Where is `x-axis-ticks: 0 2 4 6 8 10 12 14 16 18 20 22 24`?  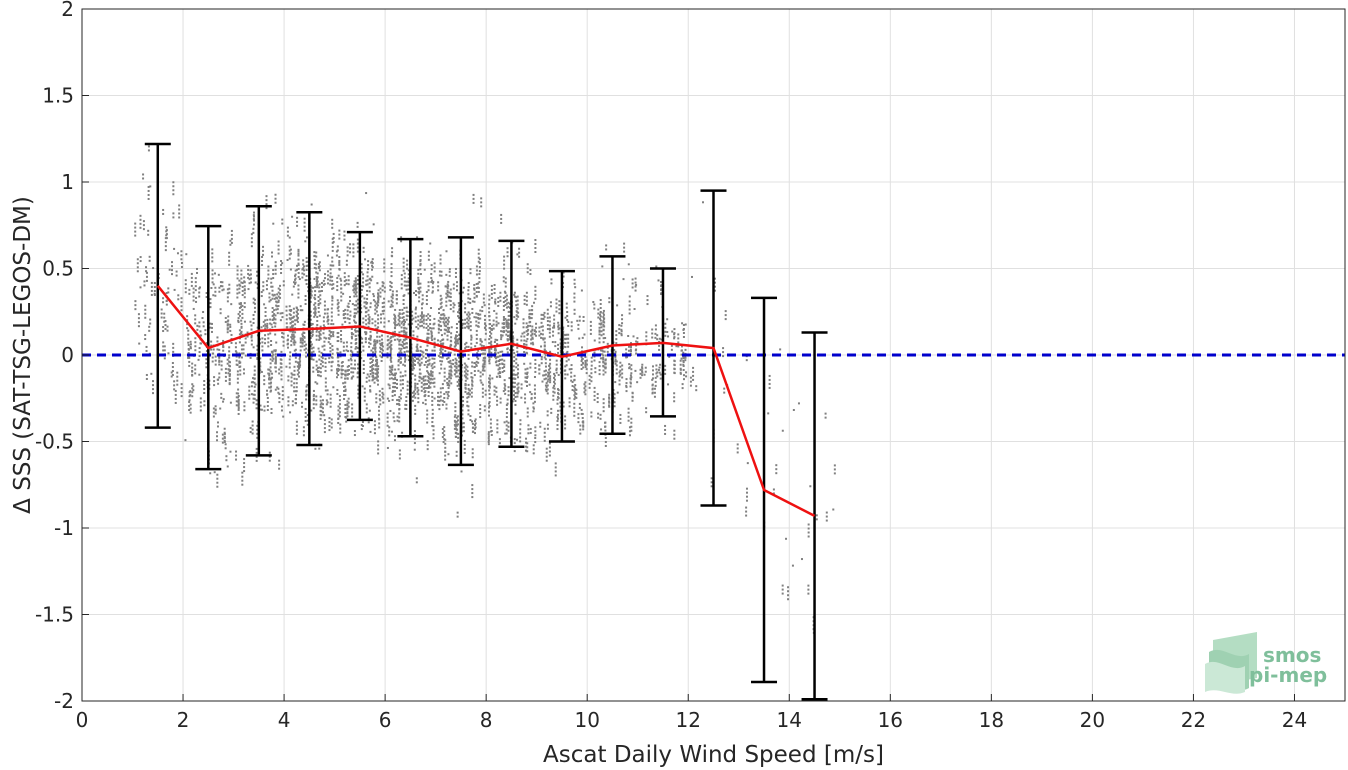 x-axis-ticks: 0 2 4 6 8 10 12 14 16 18 20 22 24 is located at coordinates (691, 713).